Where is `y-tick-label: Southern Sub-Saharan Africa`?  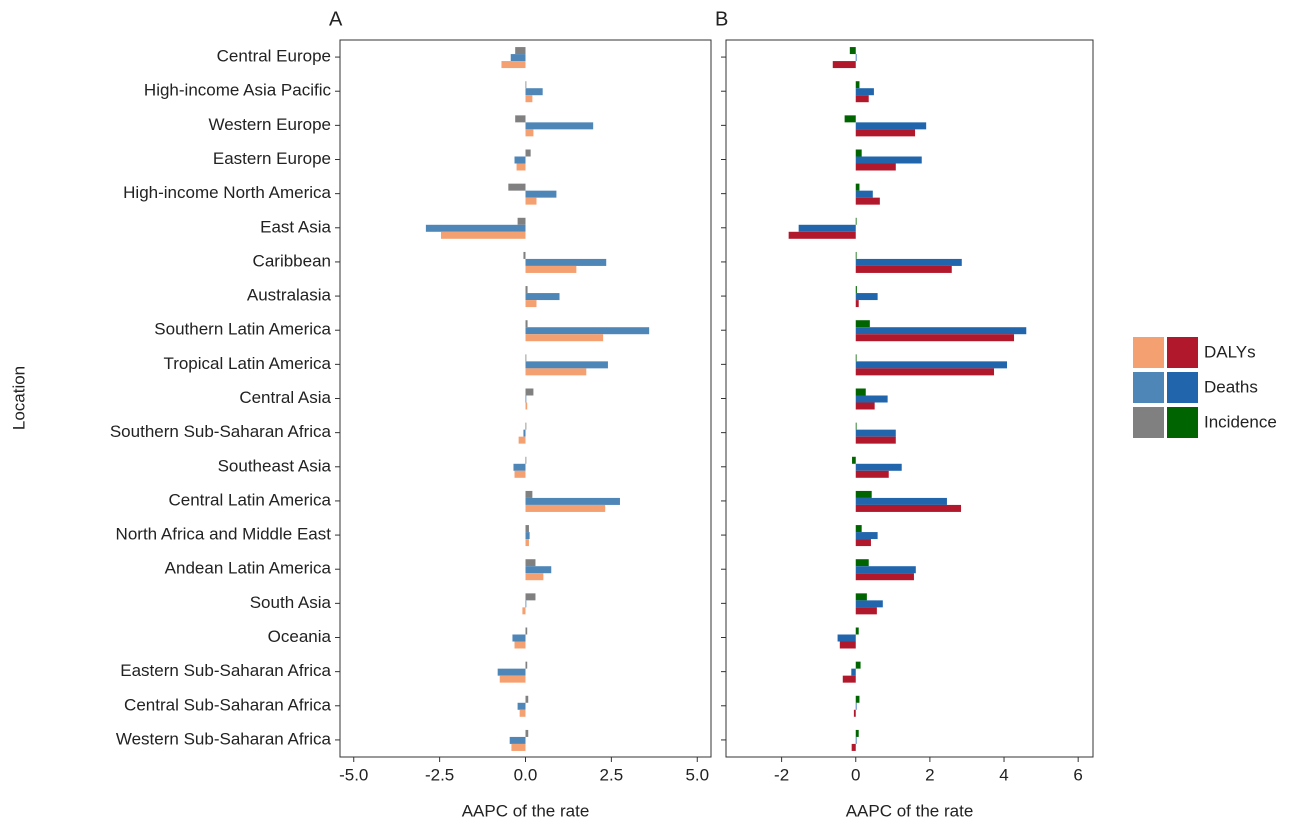
y-tick-label: Southern Sub-Saharan Africa is located at coordinates (221, 431).